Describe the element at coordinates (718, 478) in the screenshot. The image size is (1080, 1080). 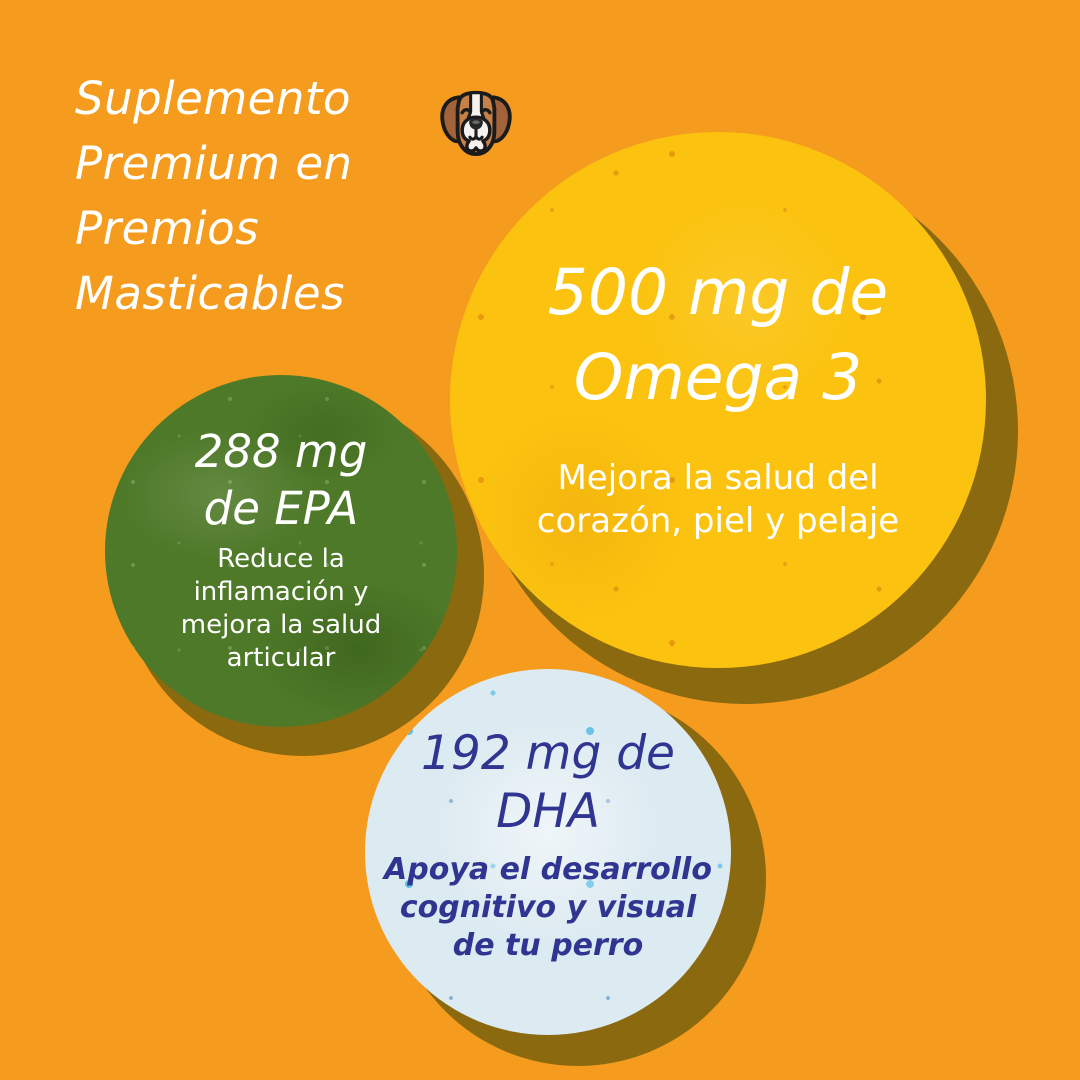
I see `omega-benefit-line-1: Mejora la salud del` at that location.